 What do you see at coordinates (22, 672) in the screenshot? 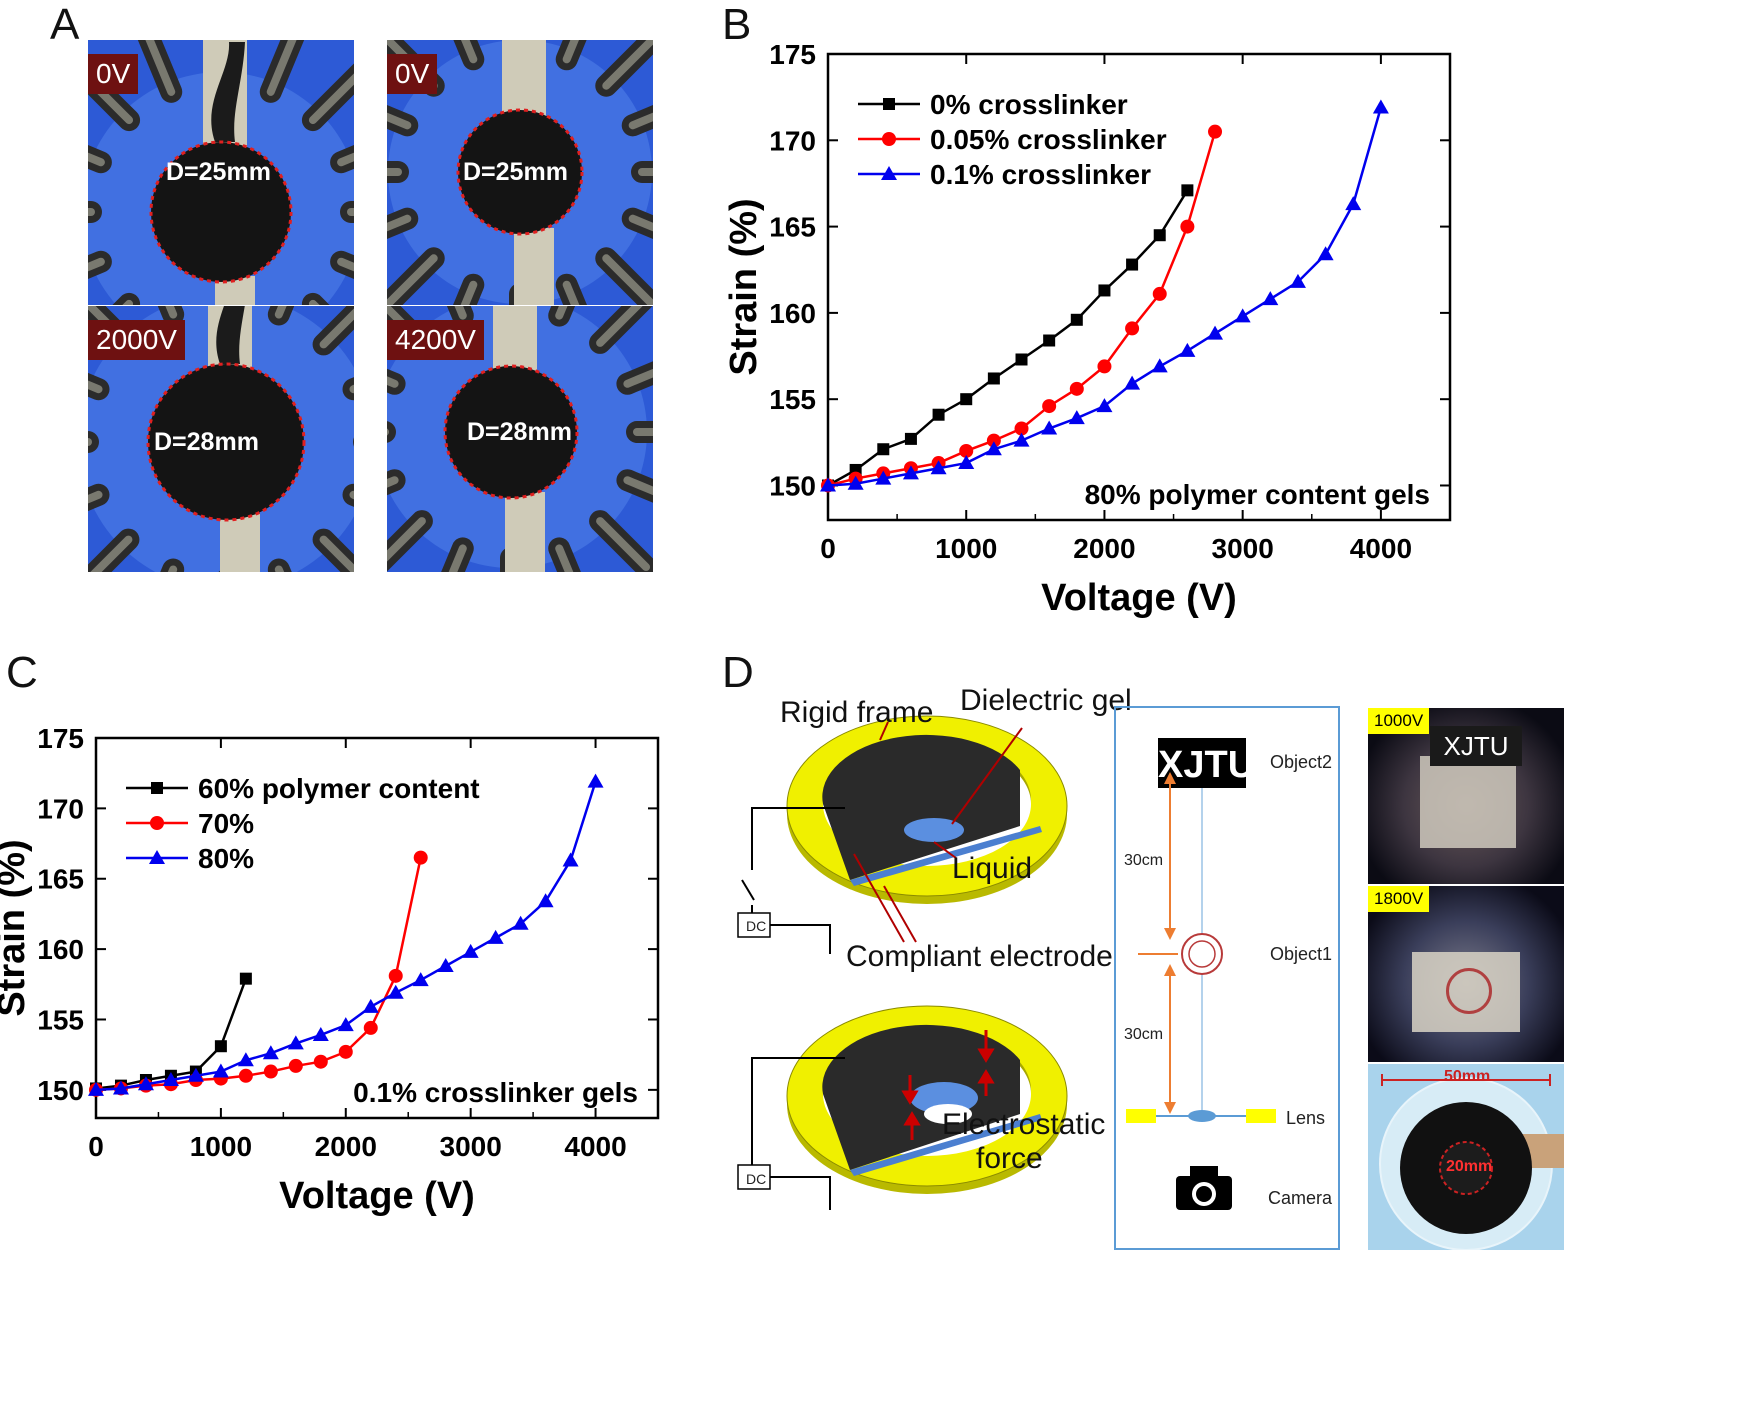
I see `panel-letter-c: C` at bounding box center [22, 672].